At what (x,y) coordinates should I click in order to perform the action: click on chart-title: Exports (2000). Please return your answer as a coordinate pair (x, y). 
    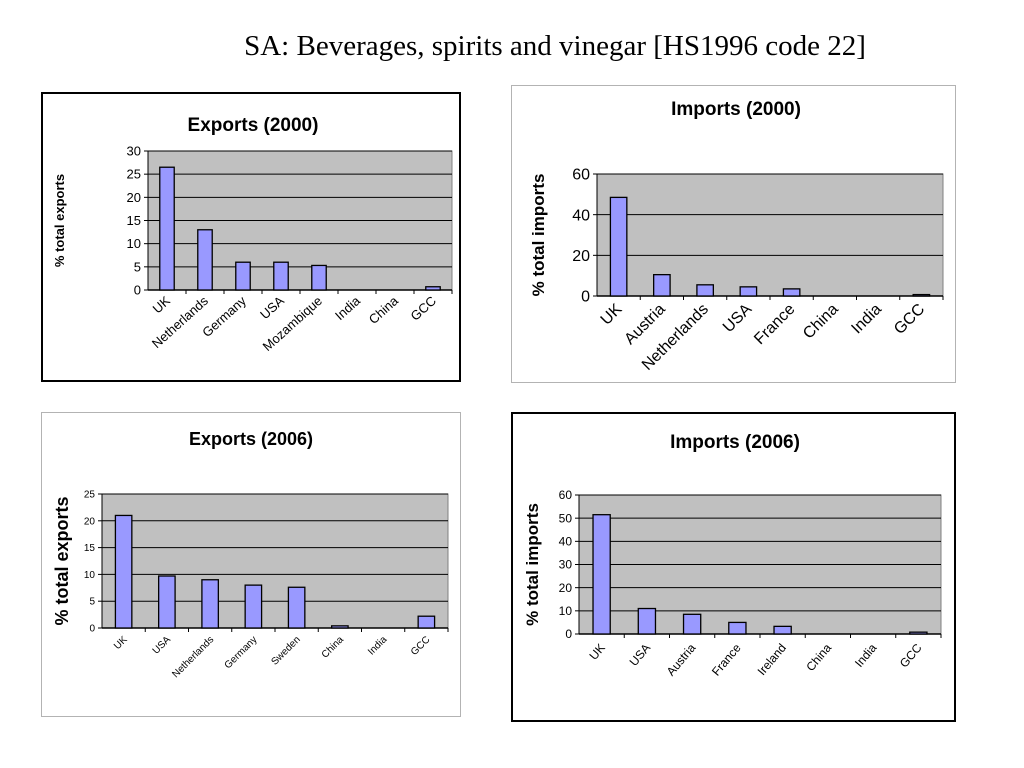
    Looking at the image, I should click on (253, 125).